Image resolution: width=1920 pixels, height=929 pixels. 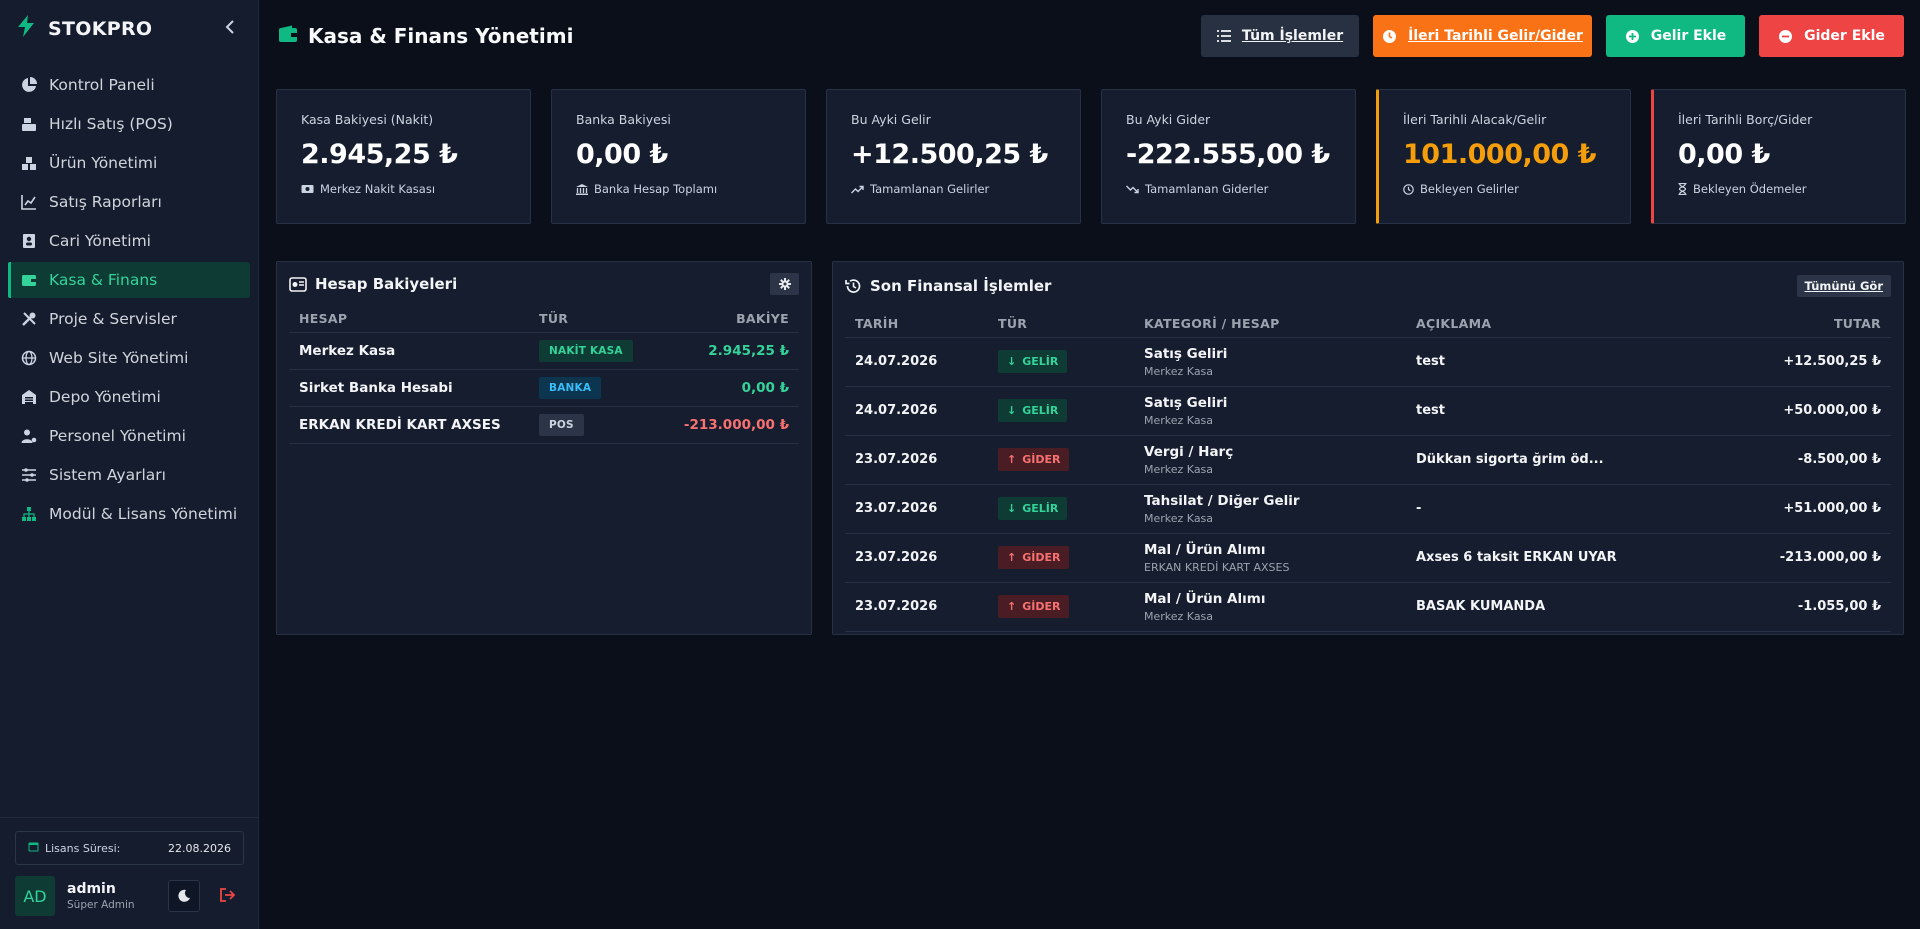 I want to click on sidebar-item-label: Kontrol Paneli, so click(x=102, y=85).